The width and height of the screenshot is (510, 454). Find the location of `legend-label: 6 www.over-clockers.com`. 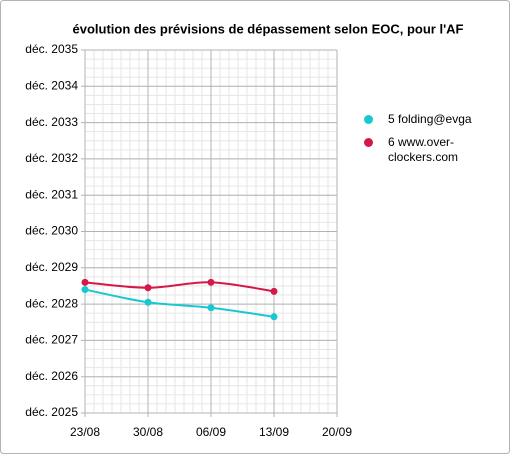

legend-label: 6 www.over-clockers.com is located at coordinates (423, 149).